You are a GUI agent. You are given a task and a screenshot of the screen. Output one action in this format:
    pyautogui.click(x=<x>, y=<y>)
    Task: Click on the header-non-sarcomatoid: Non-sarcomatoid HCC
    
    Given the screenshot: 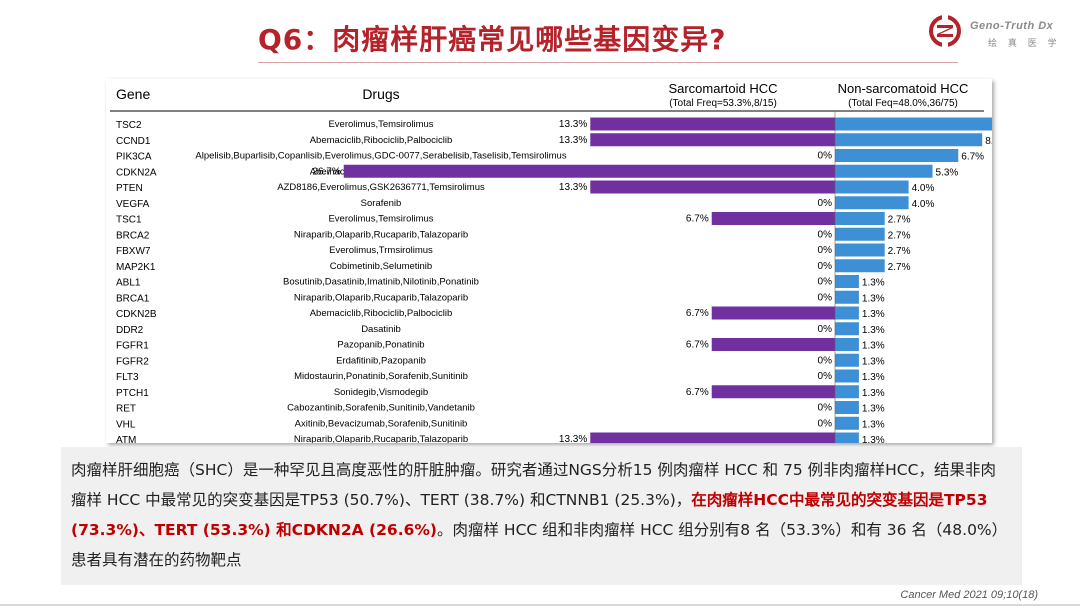 What is the action you would take?
    pyautogui.click(x=903, y=88)
    